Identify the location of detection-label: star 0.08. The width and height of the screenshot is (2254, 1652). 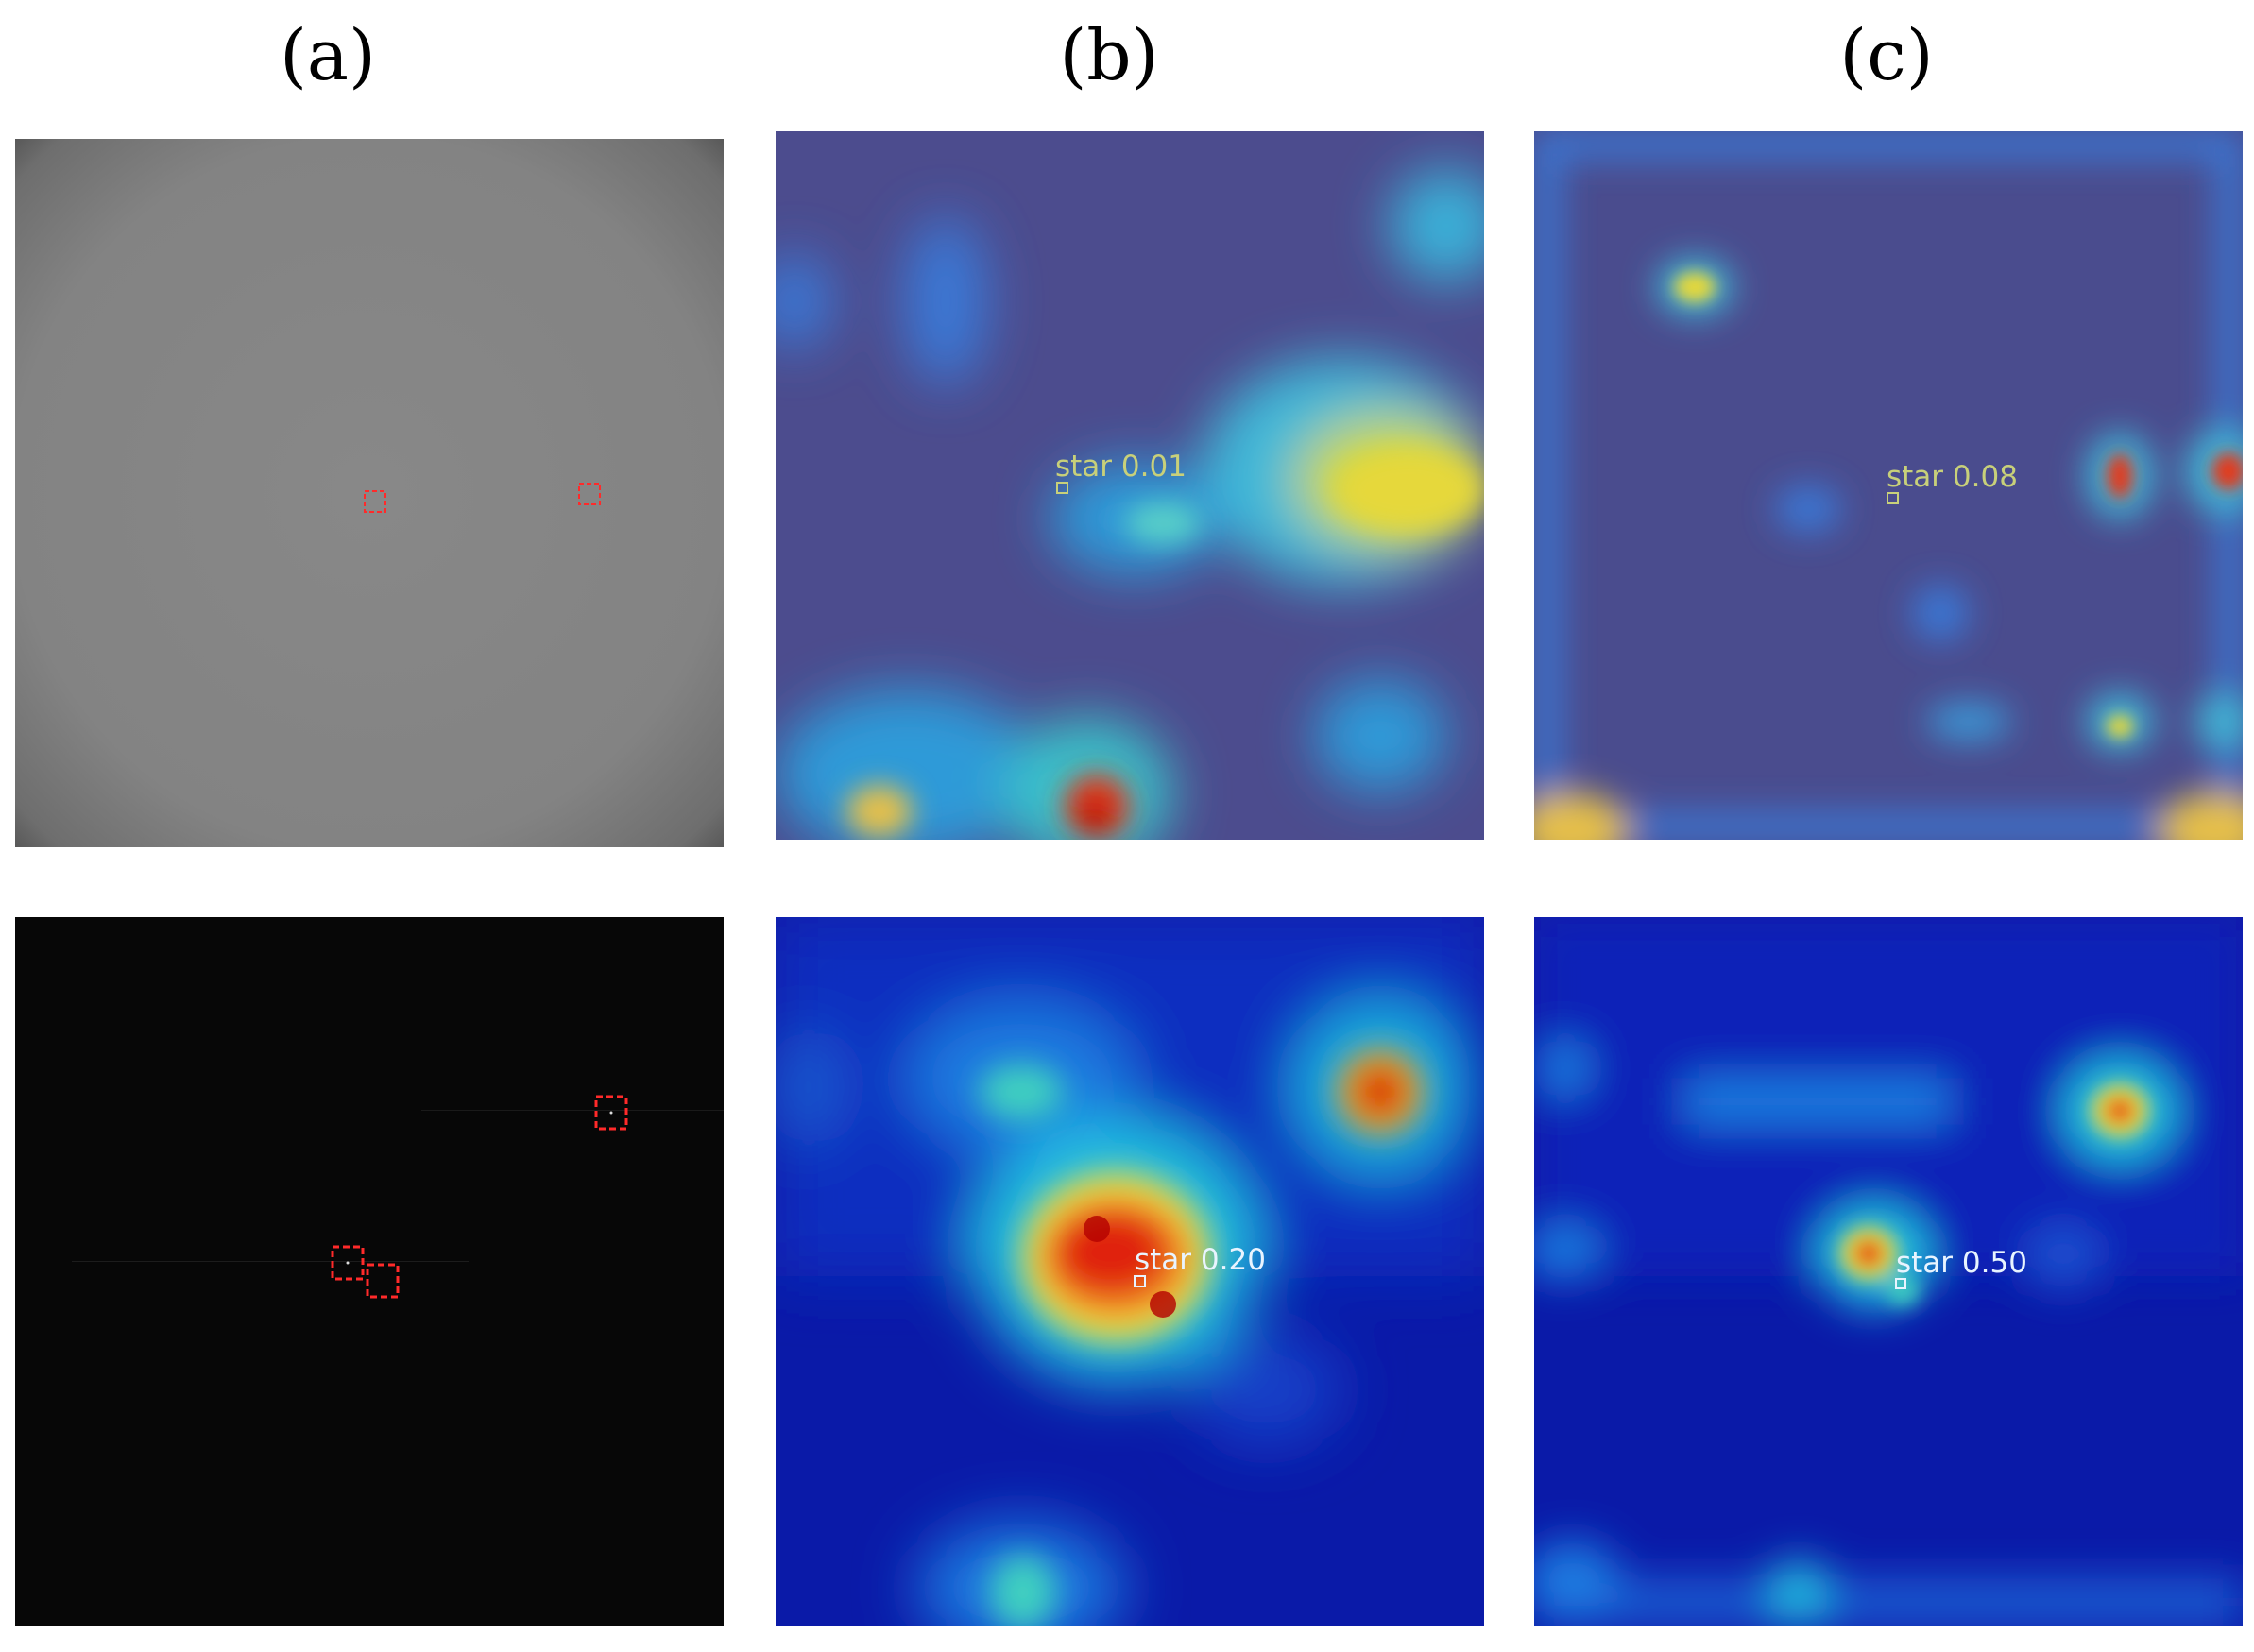
(1952, 477).